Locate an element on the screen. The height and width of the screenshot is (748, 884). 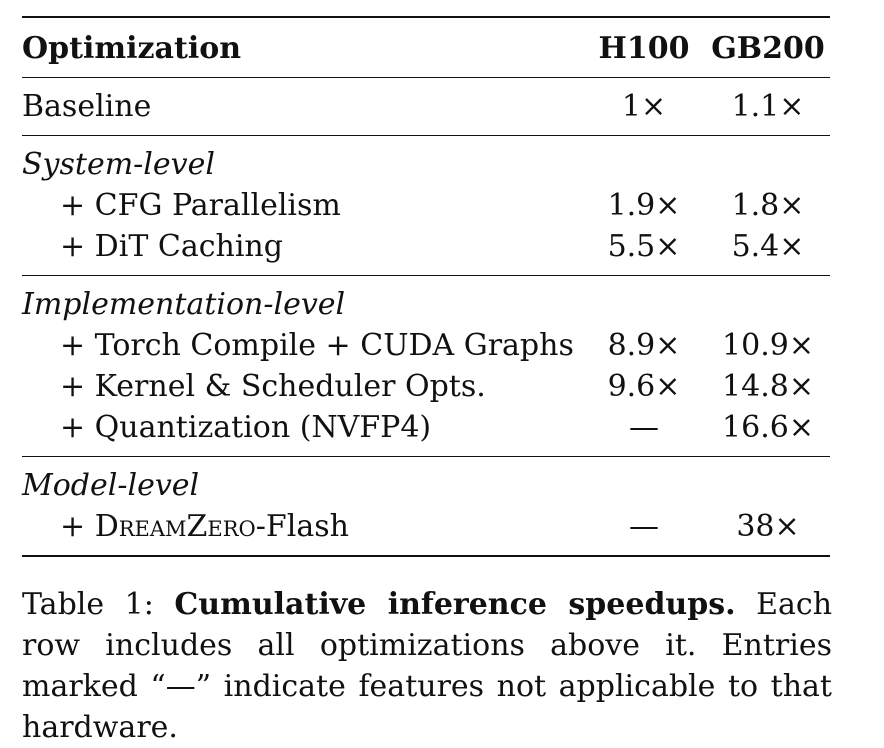
table-header-row: Optimization H100 GB200 is located at coordinates (426, 47).